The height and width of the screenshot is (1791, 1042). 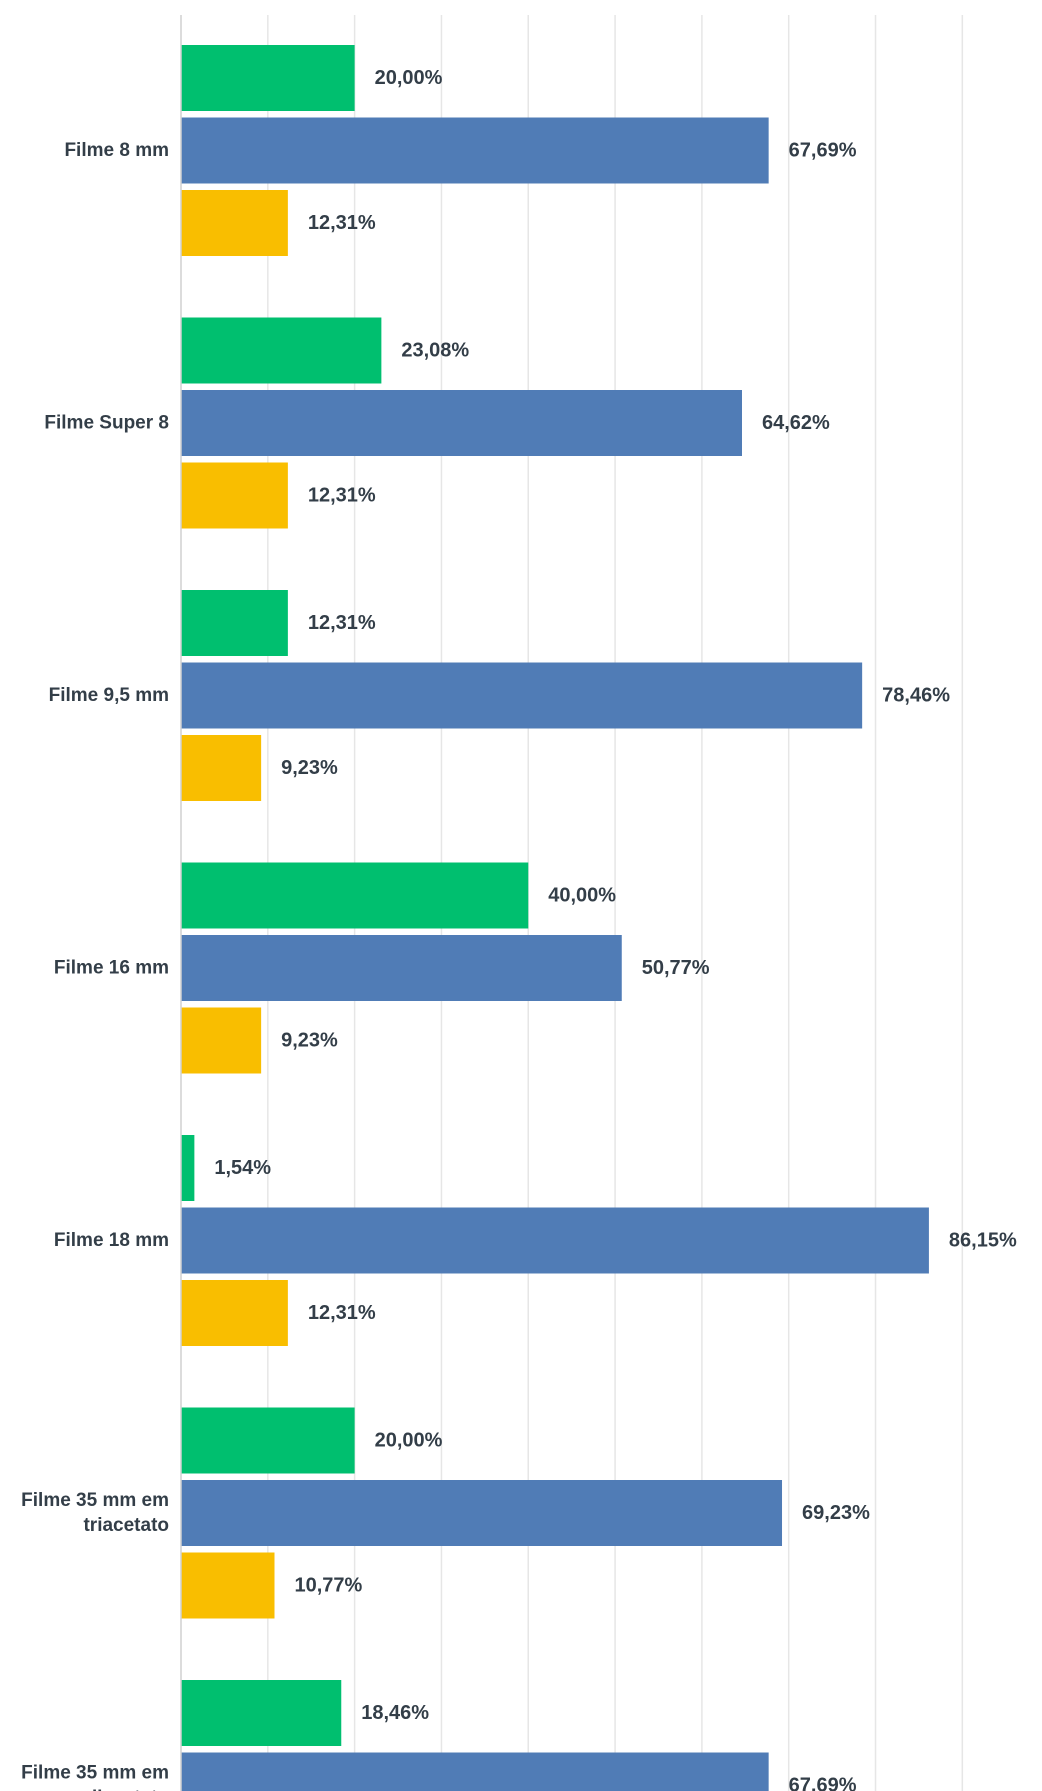 What do you see at coordinates (116, 150) in the screenshot?
I see `category-label: Filme 8 mm` at bounding box center [116, 150].